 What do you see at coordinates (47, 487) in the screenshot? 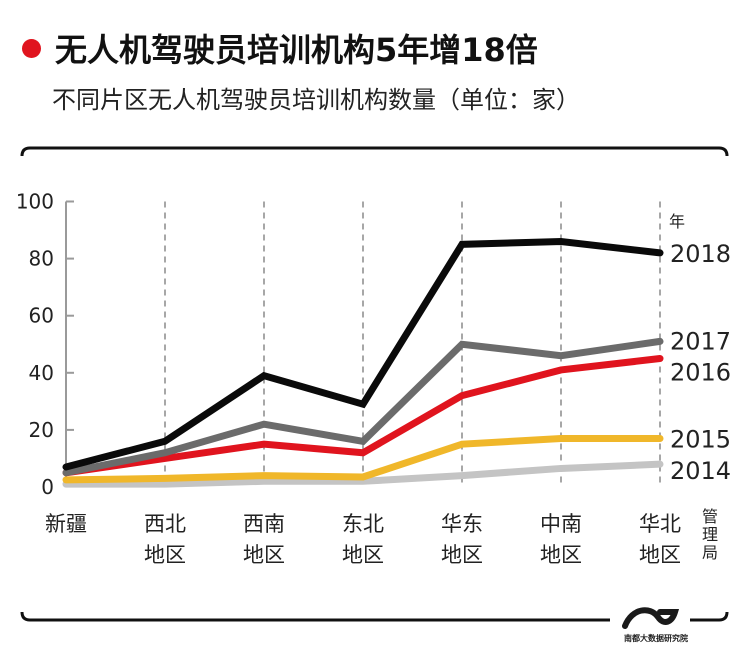
I see `y-tick-label-0: 0` at bounding box center [47, 487].